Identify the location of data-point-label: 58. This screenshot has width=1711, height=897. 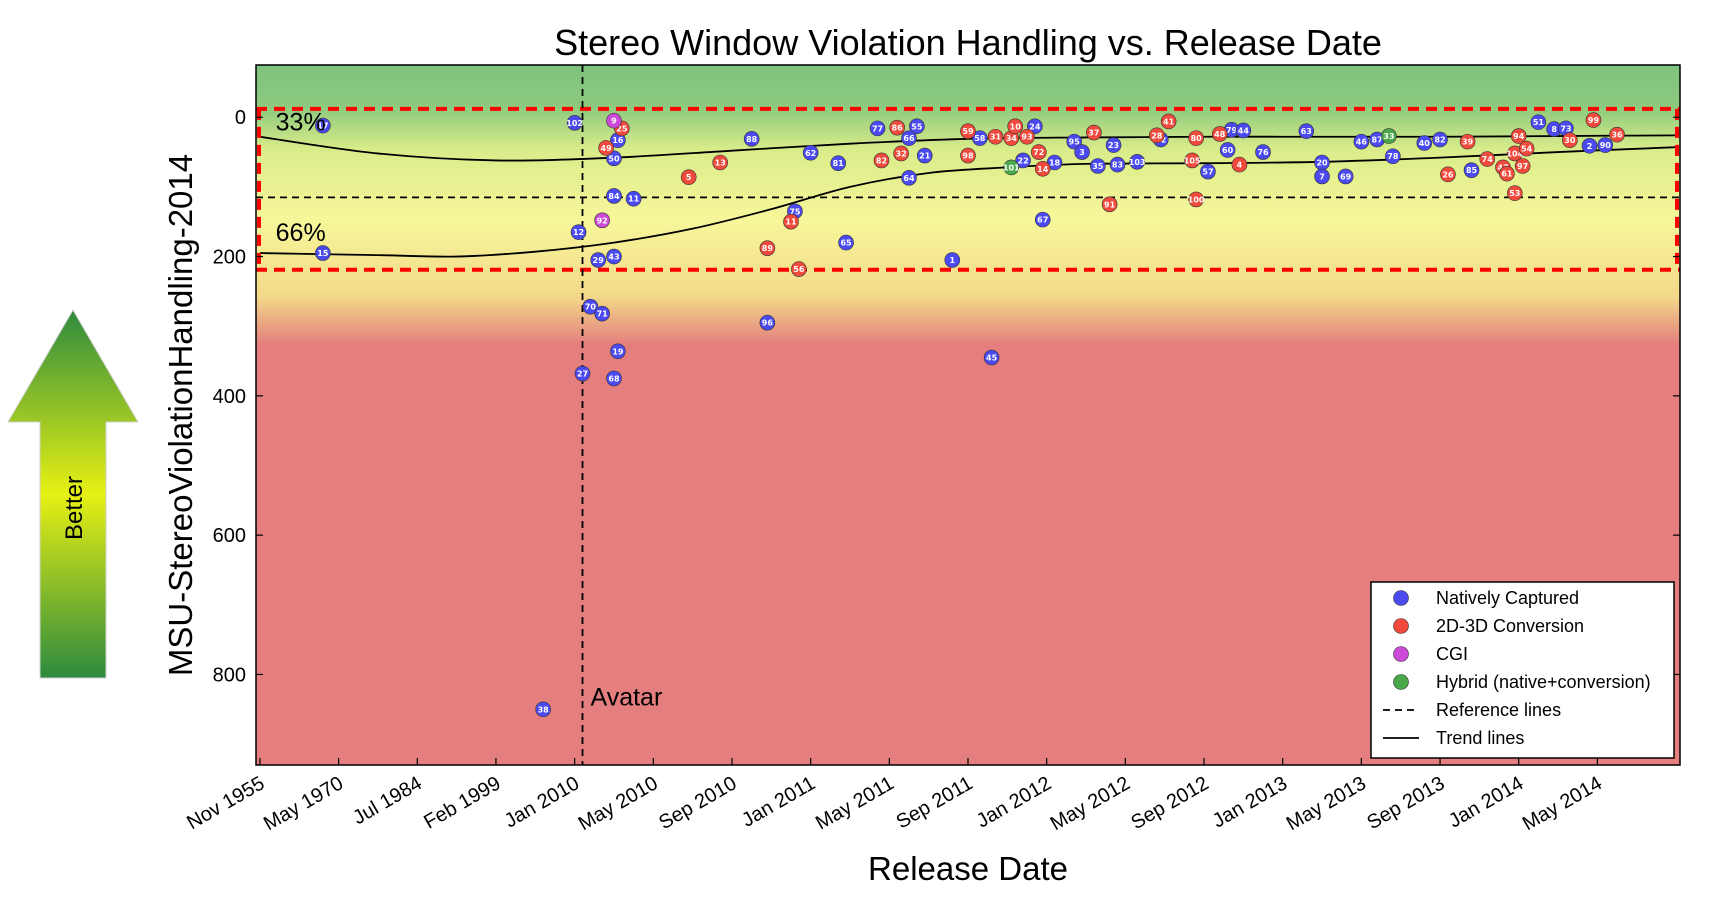
(980, 138).